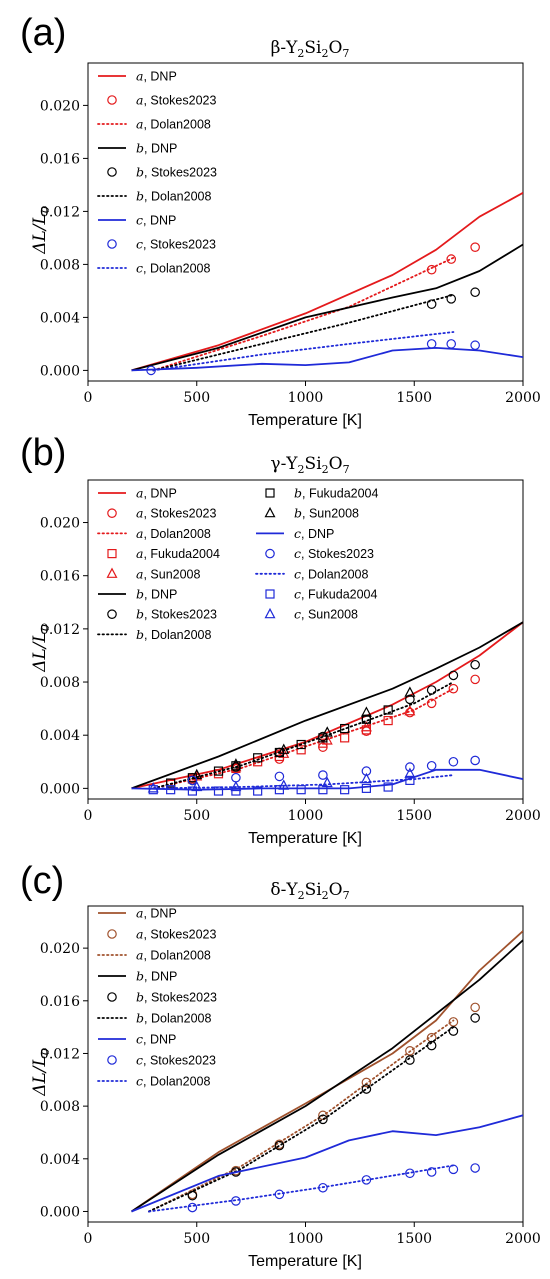  What do you see at coordinates (60, 1054) in the screenshot?
I see `y-tick-label: 0.012` at bounding box center [60, 1054].